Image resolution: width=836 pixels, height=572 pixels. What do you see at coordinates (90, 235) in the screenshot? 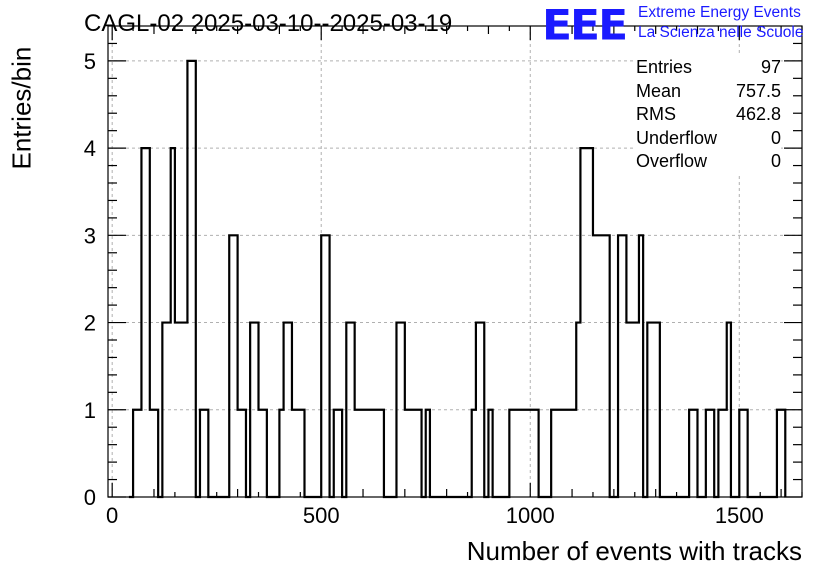
I see `y-tick-label: 3` at bounding box center [90, 235].